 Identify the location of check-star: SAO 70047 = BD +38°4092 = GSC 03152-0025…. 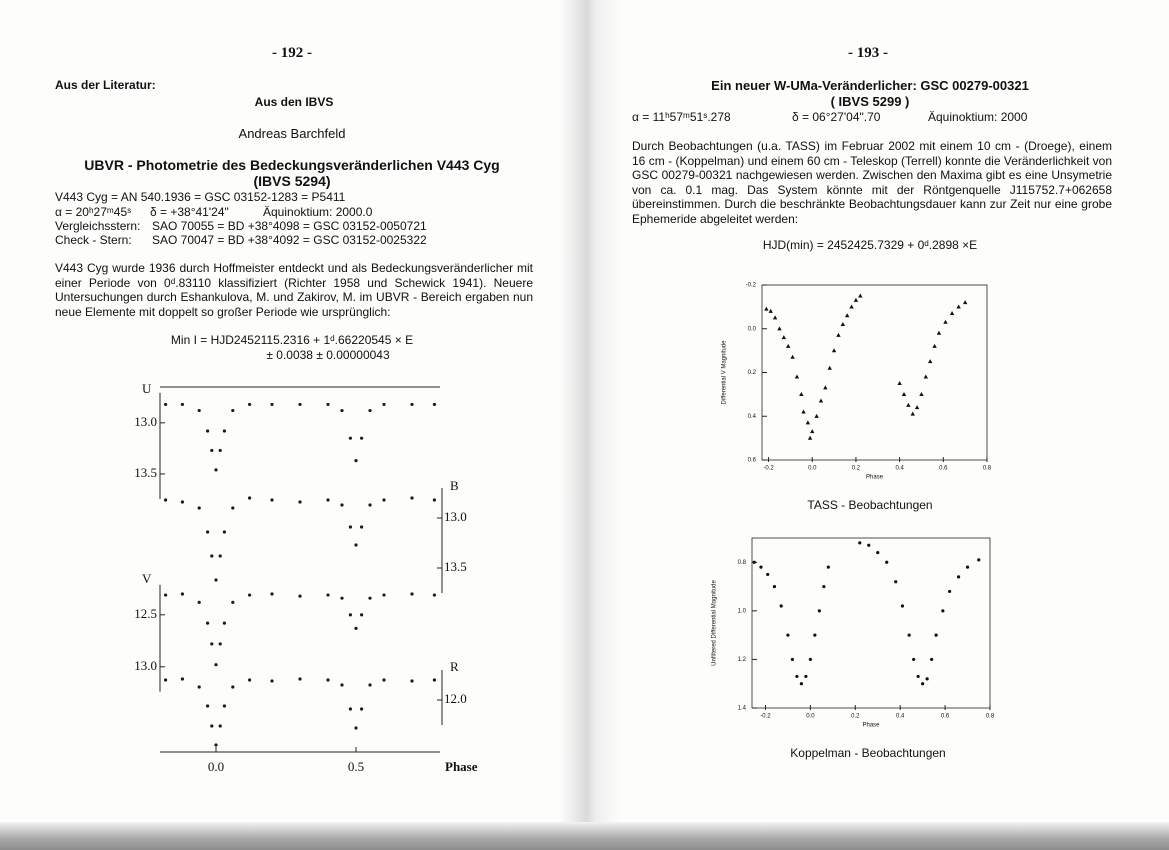
(289, 240).